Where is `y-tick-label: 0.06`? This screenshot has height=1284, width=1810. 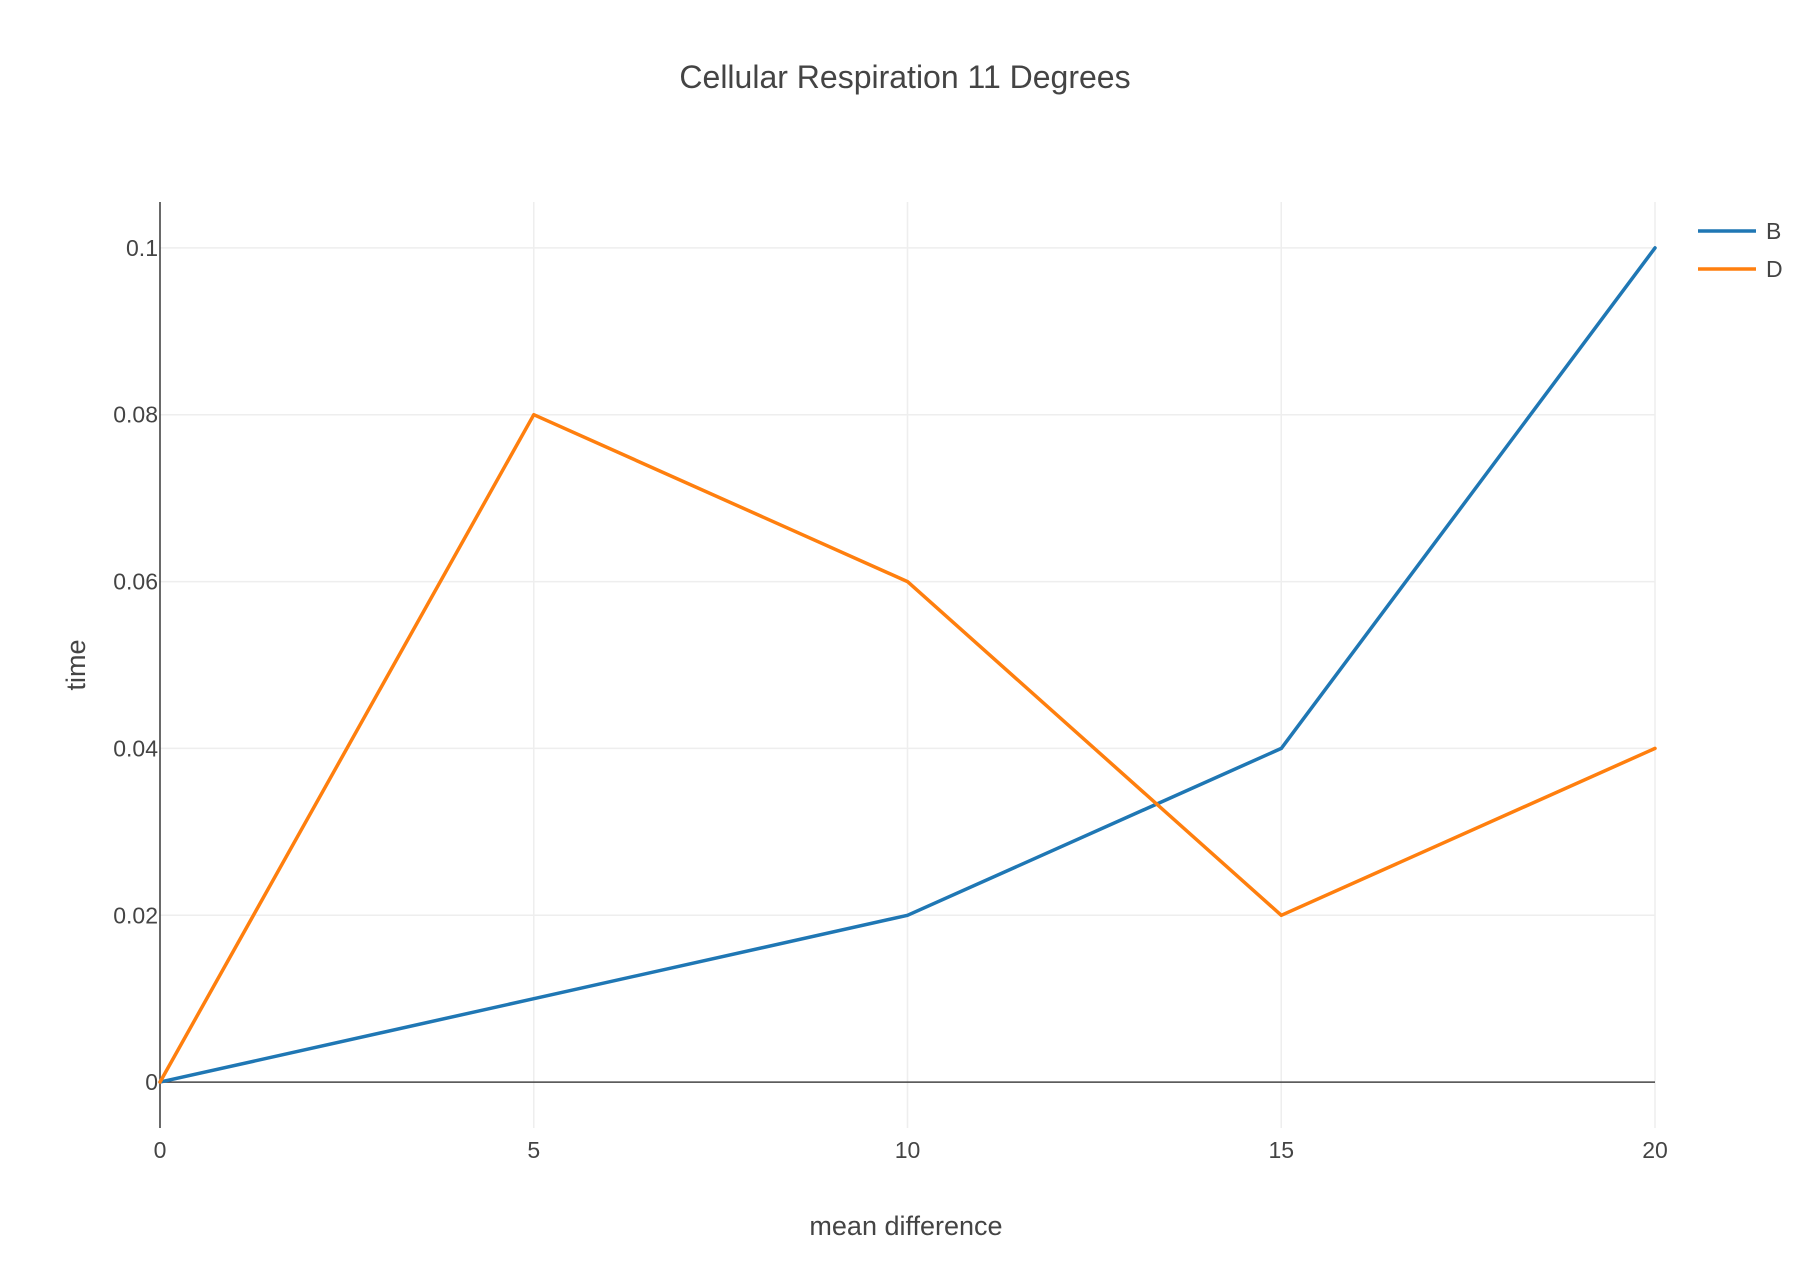
y-tick-label: 0.06 is located at coordinates (135, 582).